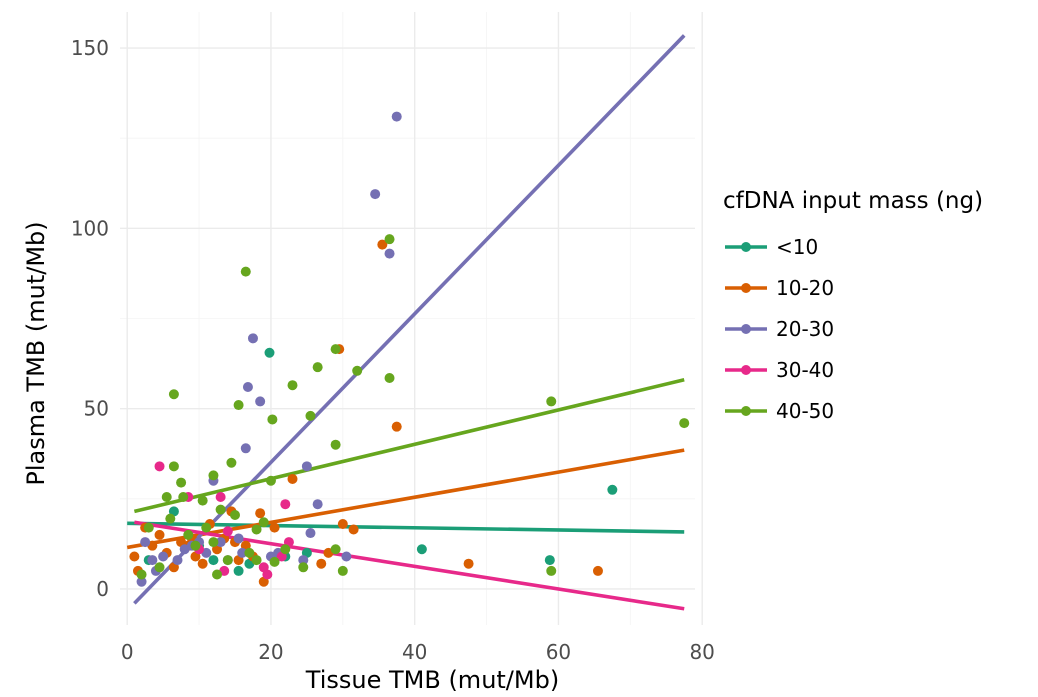 Image resolution: width=1038 pixels, height=697 pixels. What do you see at coordinates (270, 652) in the screenshot?
I see `x-tick-label: 20` at bounding box center [270, 652].